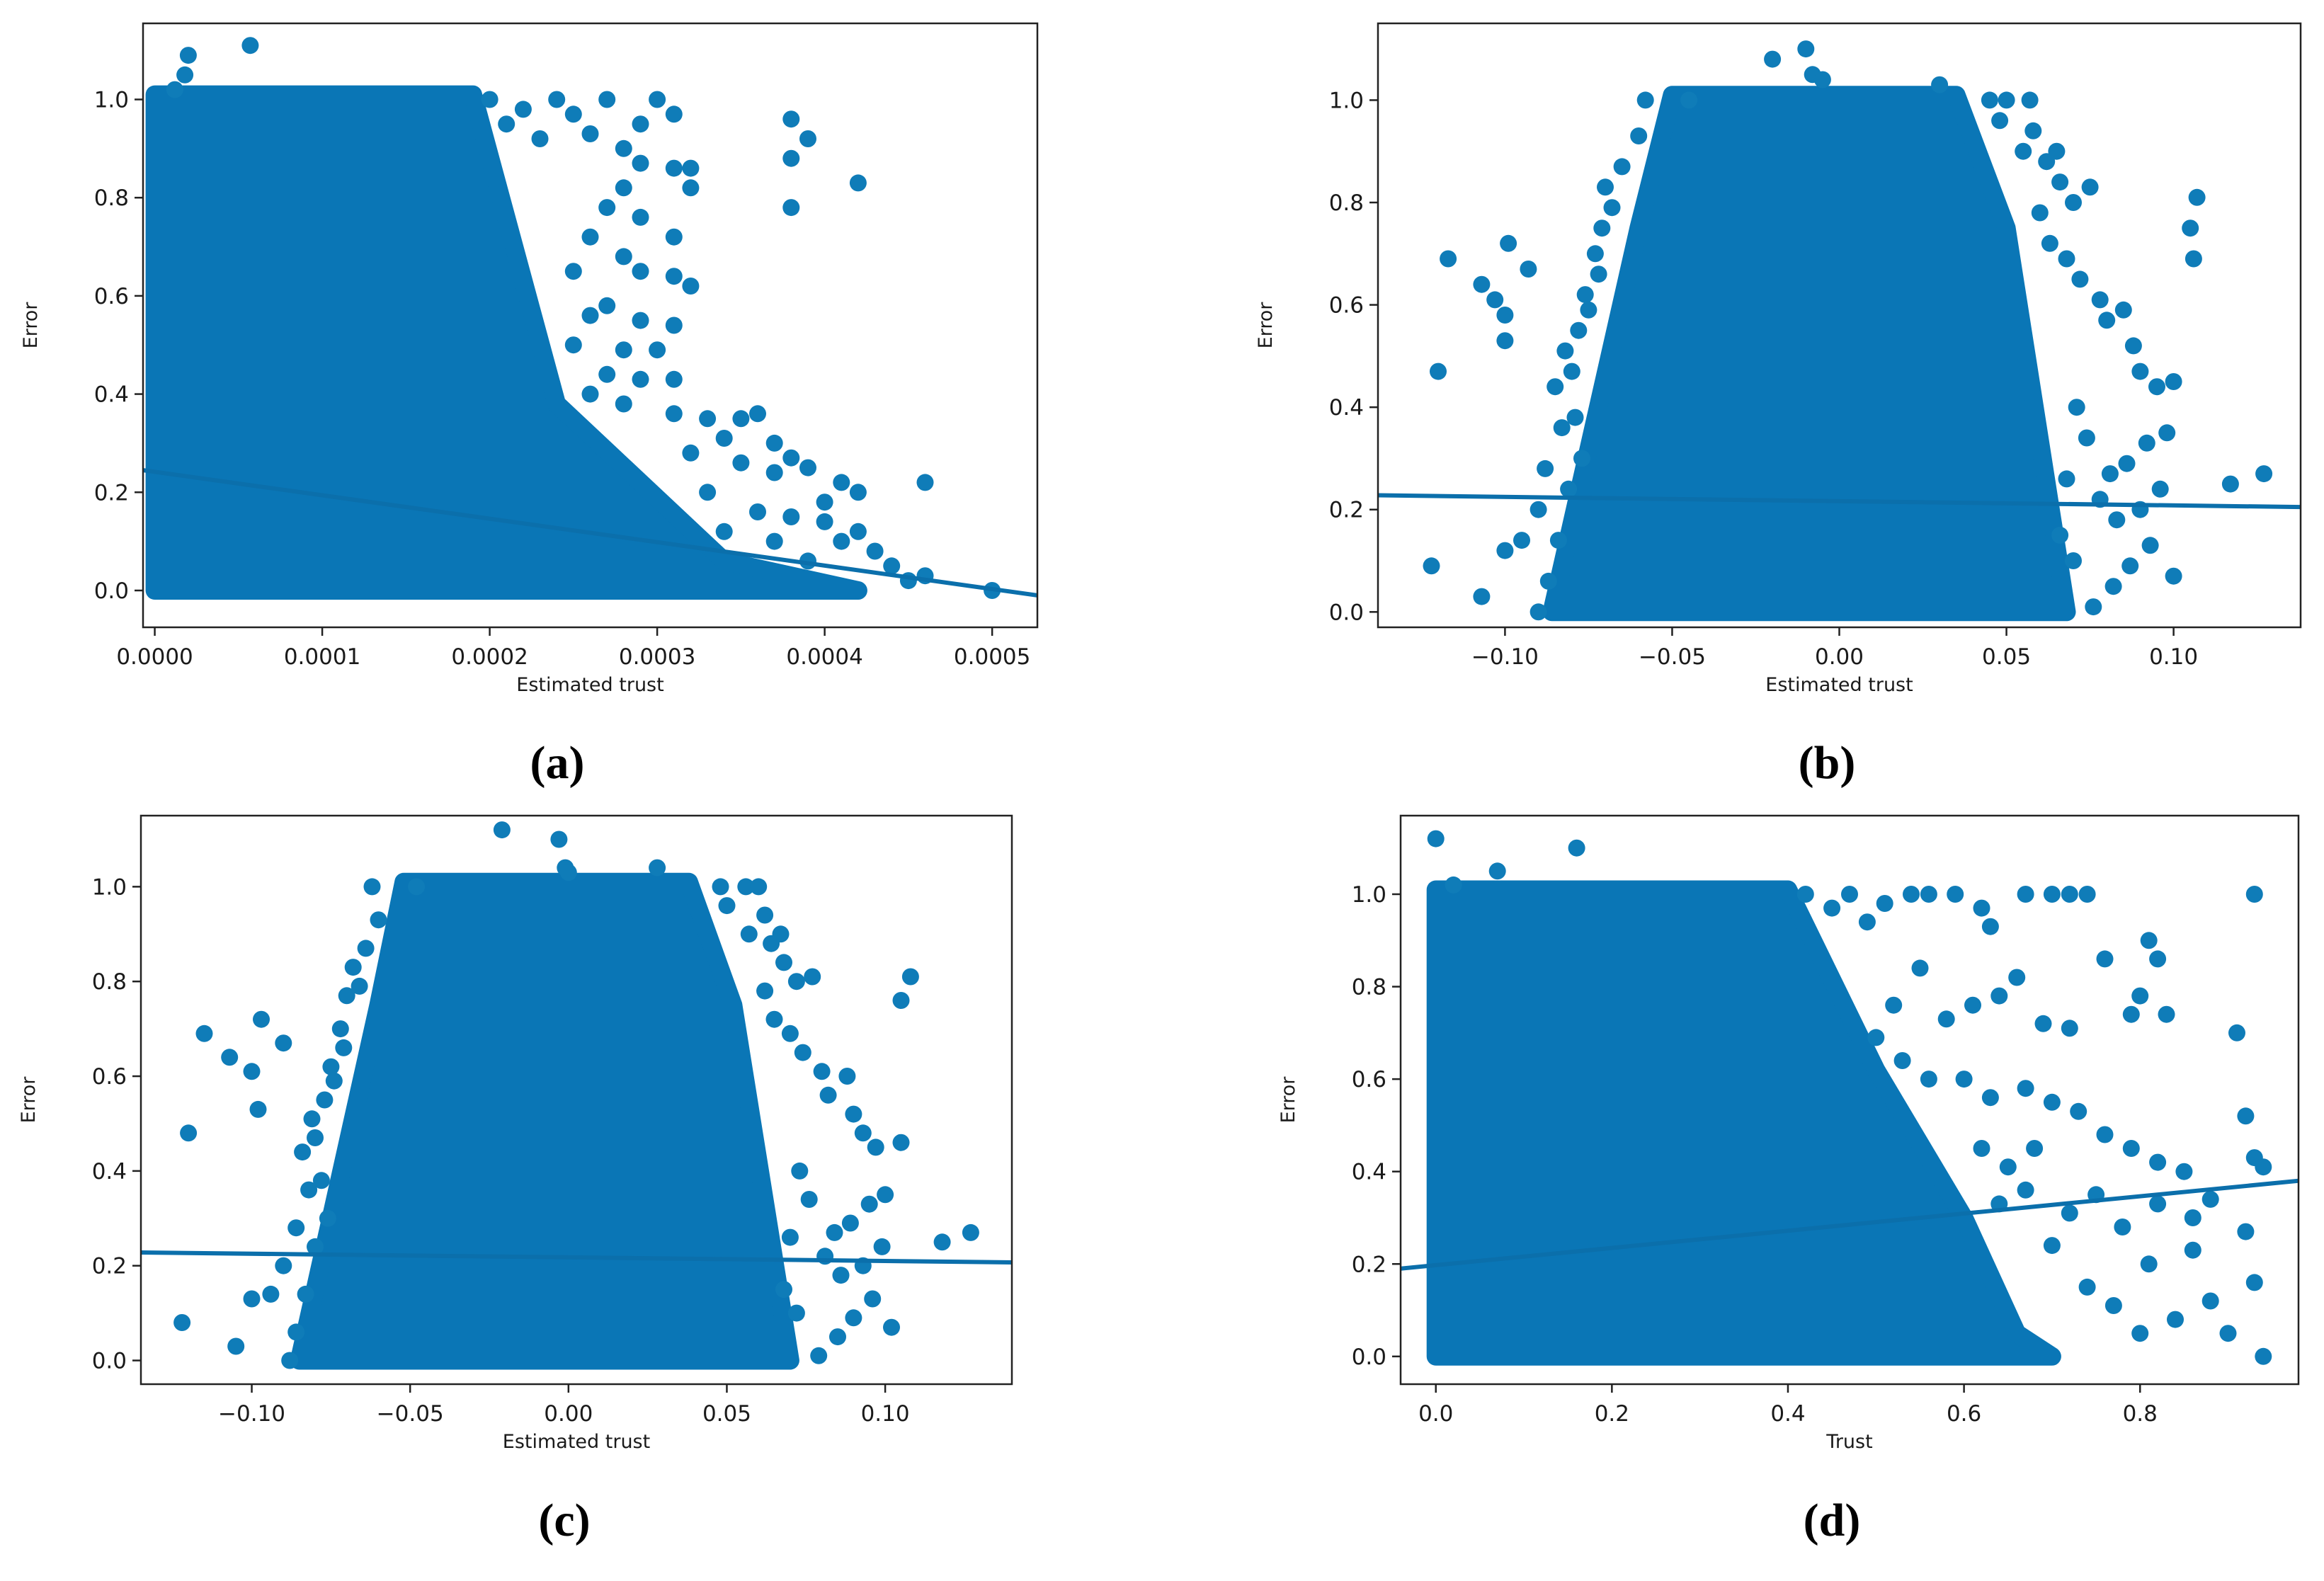 This screenshot has height=1581, width=2324. What do you see at coordinates (657, 657) in the screenshot?
I see `x-tick-label: 0.0003` at bounding box center [657, 657].